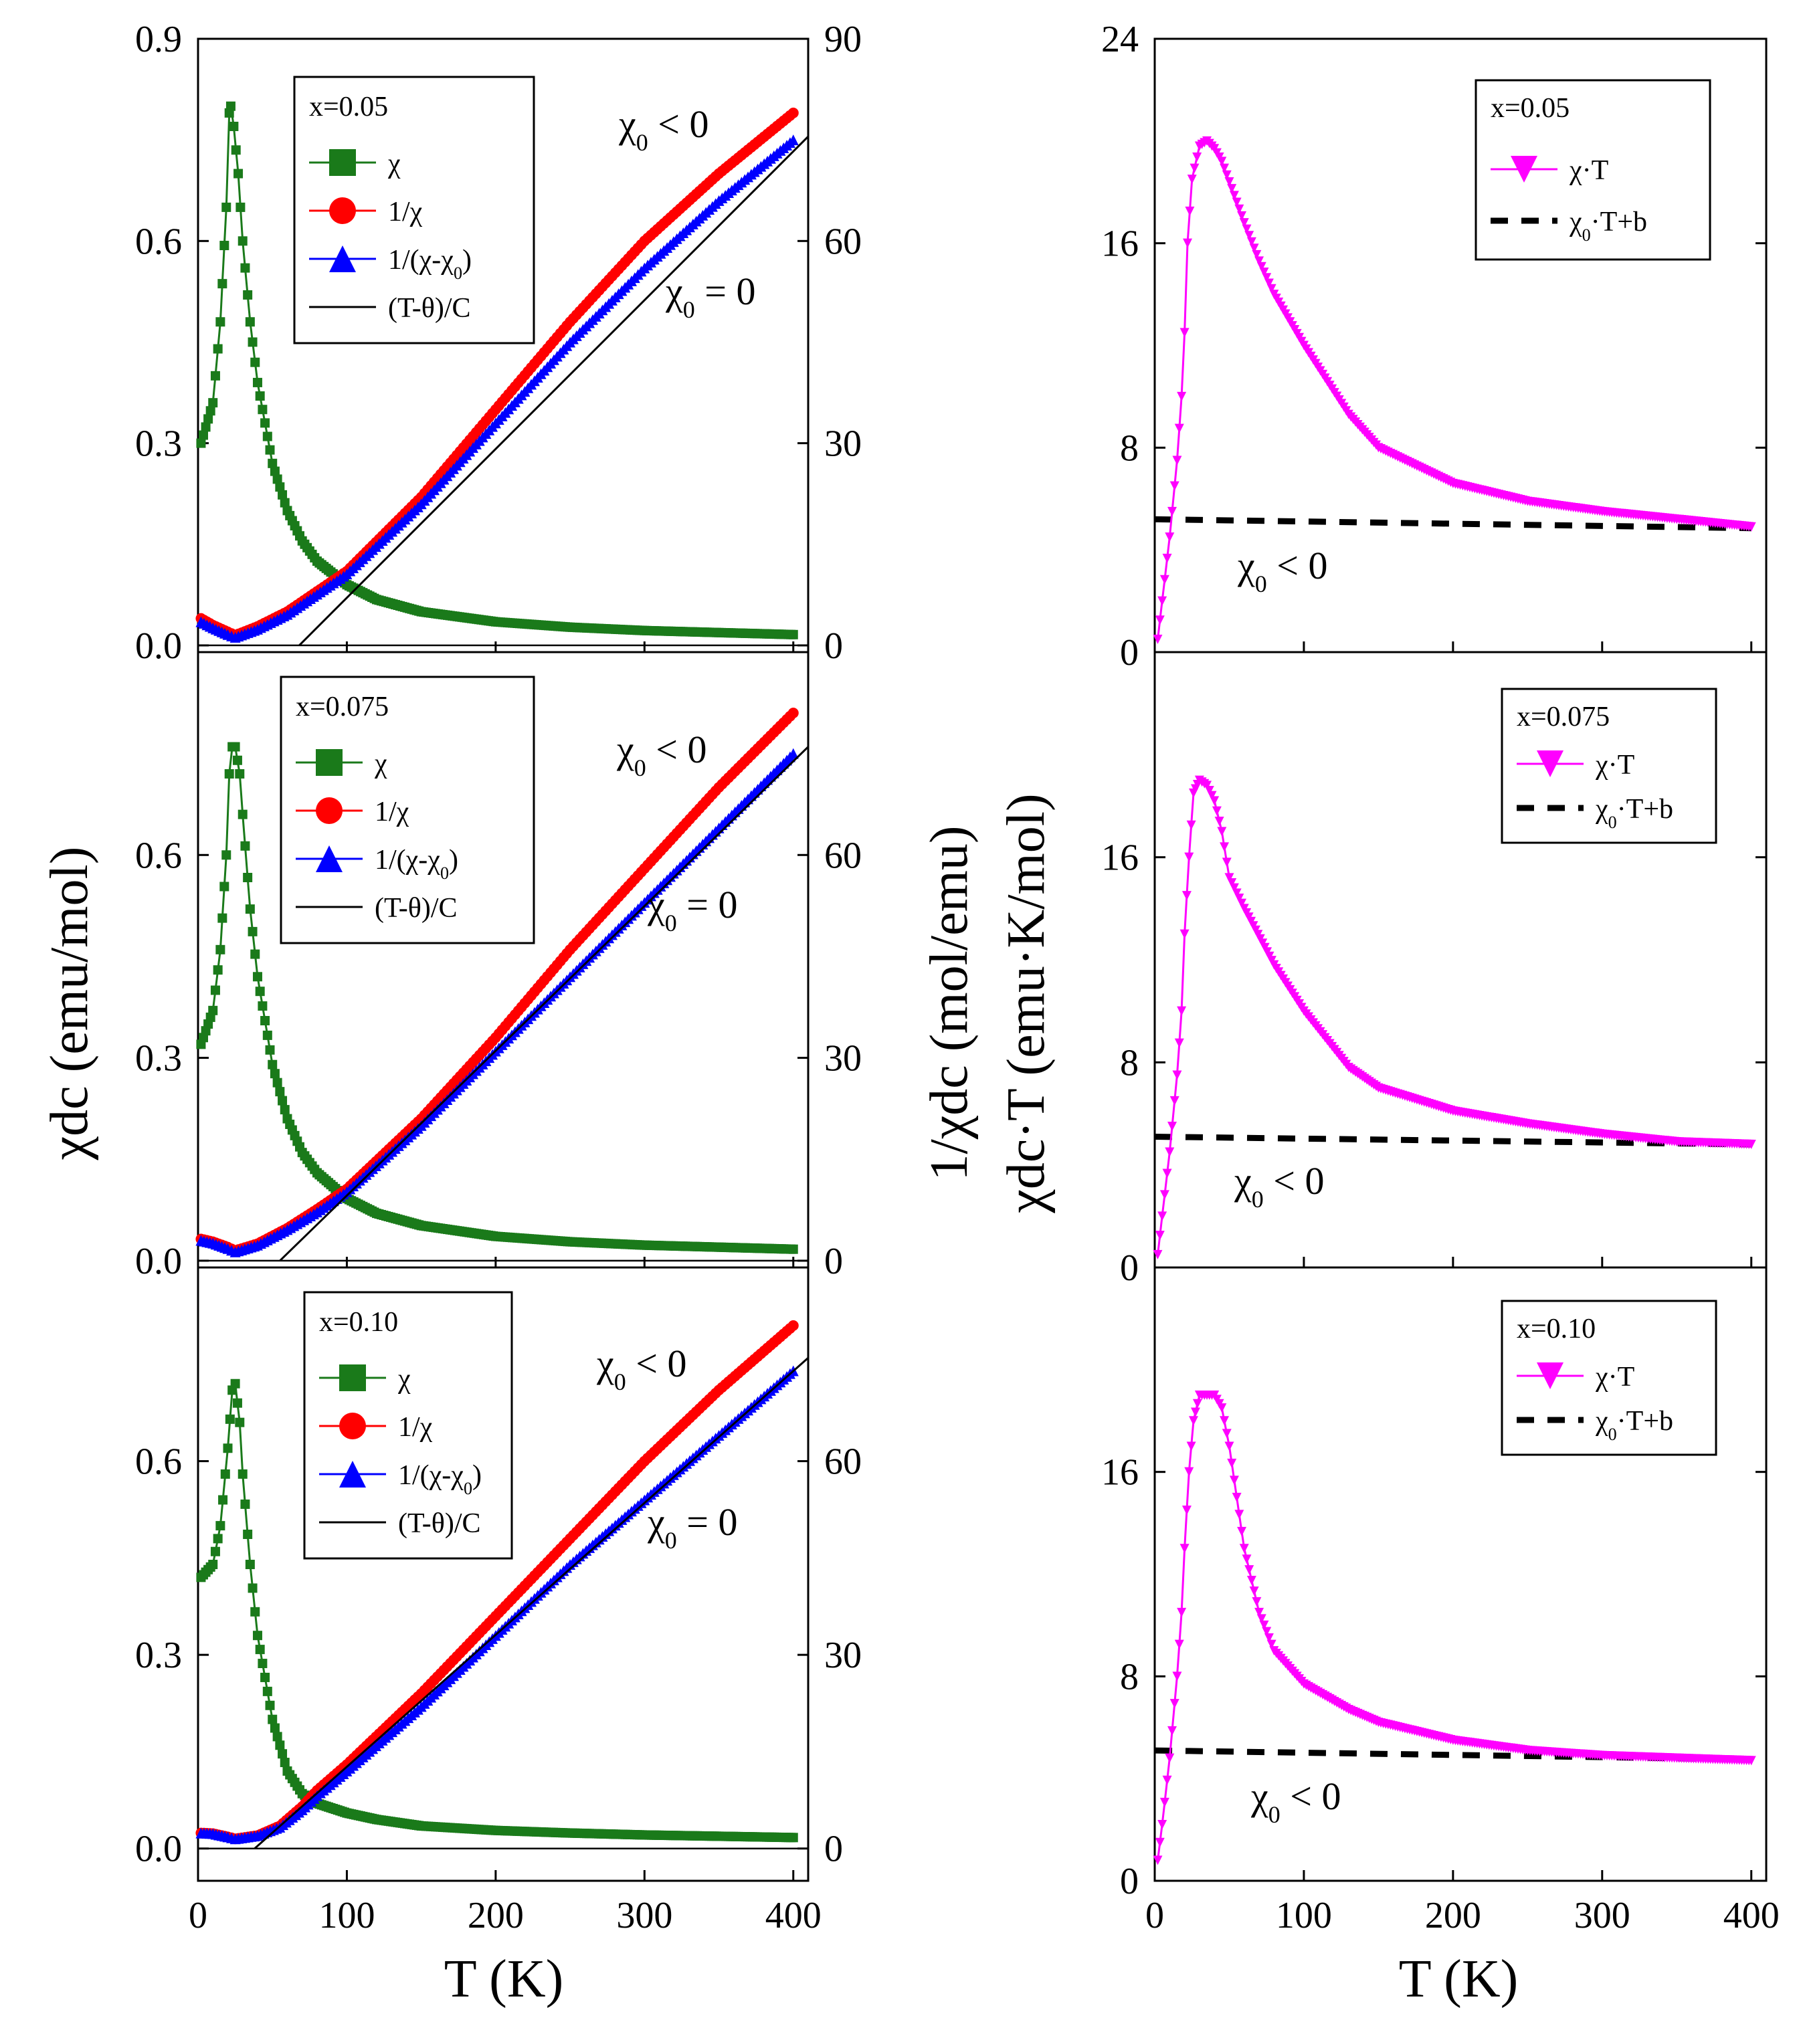  I want to click on y-tick-label: 8, so click(1129, 1677).